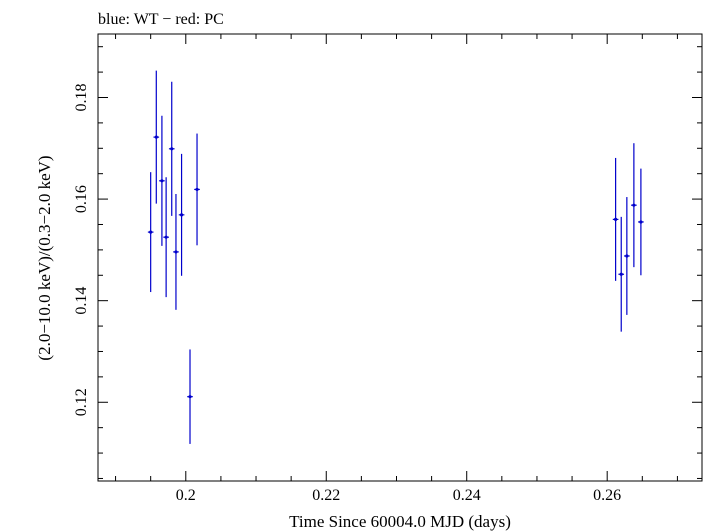  What do you see at coordinates (44, 257) in the screenshot?
I see `y-axis-label: (2.0−10.0 keV)/(0.3−2.0 keV)` at bounding box center [44, 257].